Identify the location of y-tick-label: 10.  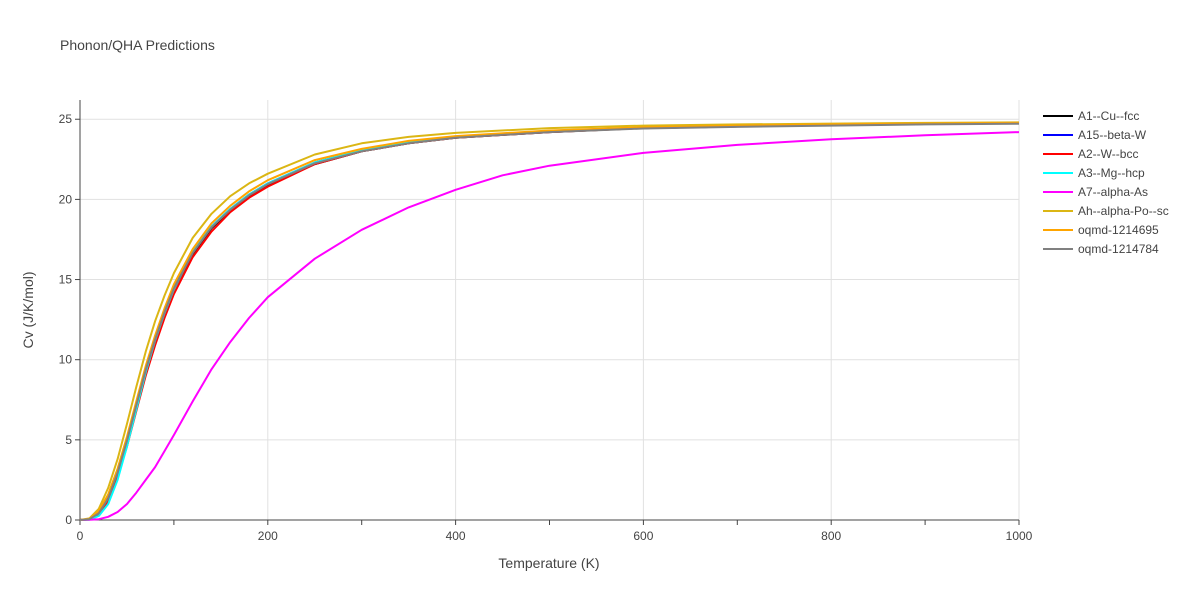
(66, 360).